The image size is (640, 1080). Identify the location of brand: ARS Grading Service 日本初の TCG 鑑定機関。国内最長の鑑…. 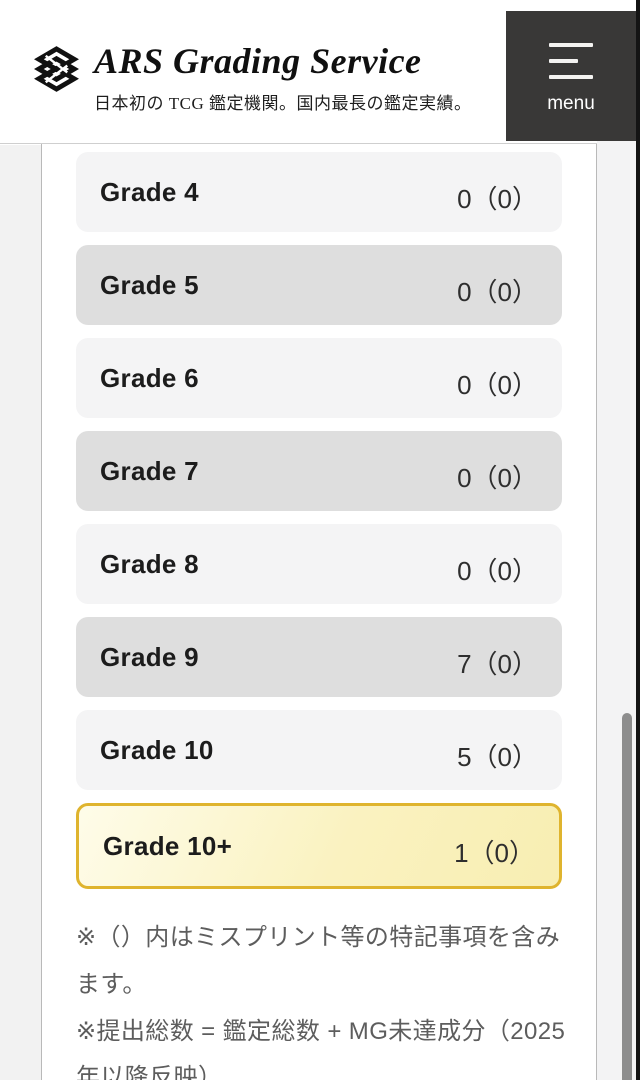
(252, 77).